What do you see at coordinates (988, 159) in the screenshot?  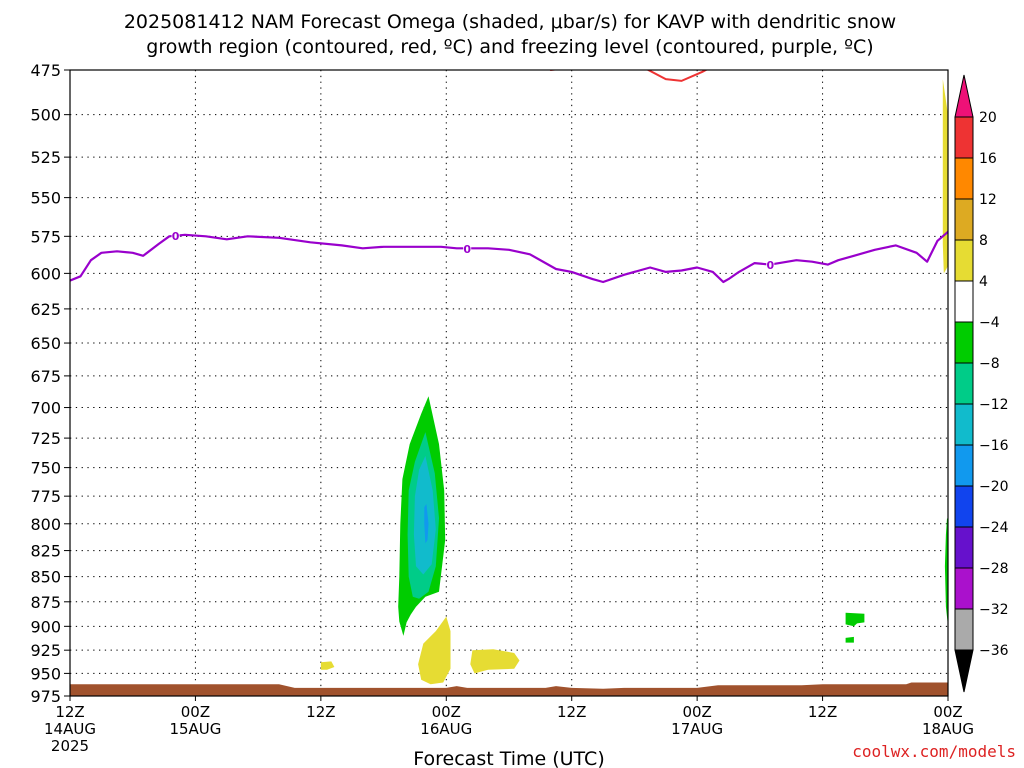 I see `colorbar-label: 16` at bounding box center [988, 159].